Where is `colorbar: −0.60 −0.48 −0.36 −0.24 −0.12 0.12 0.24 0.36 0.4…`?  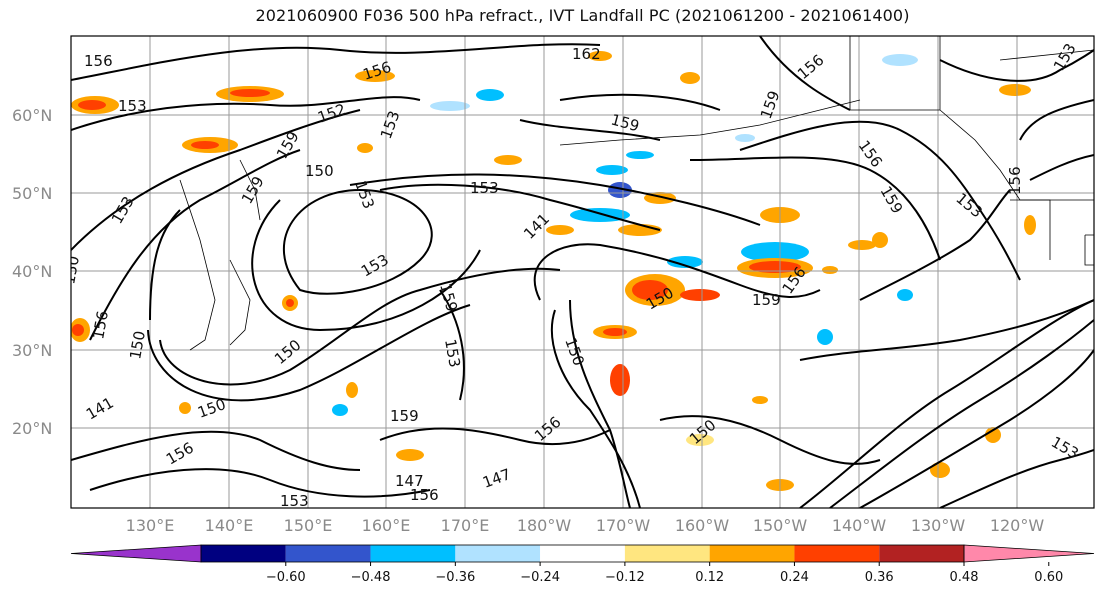
colorbar: −0.60 −0.48 −0.36 −0.24 −0.12 0.12 0.24 0.36 0.4… is located at coordinates (582, 564).